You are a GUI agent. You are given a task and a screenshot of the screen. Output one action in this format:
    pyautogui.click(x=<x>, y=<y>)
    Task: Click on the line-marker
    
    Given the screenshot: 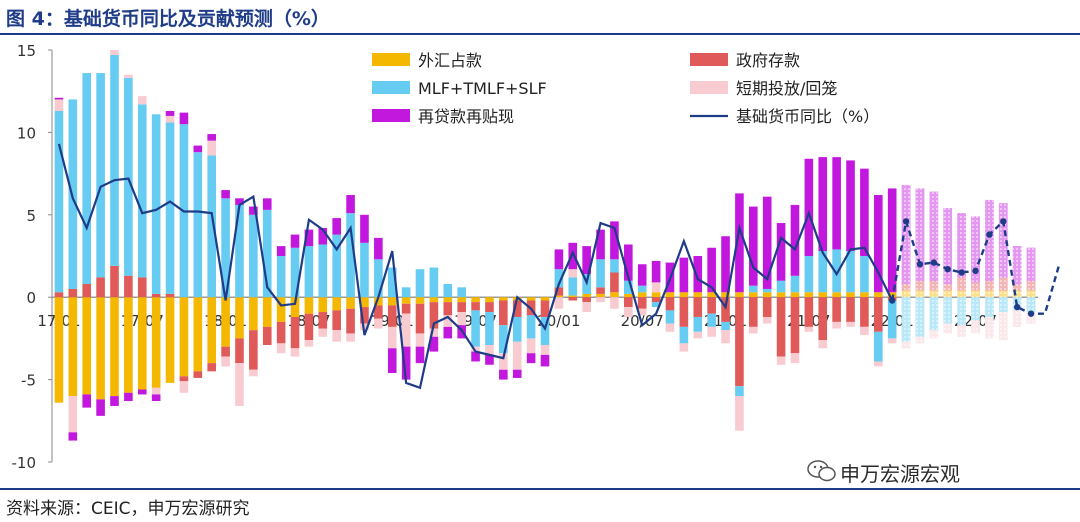 What is the action you would take?
    pyautogui.click(x=1017, y=307)
    